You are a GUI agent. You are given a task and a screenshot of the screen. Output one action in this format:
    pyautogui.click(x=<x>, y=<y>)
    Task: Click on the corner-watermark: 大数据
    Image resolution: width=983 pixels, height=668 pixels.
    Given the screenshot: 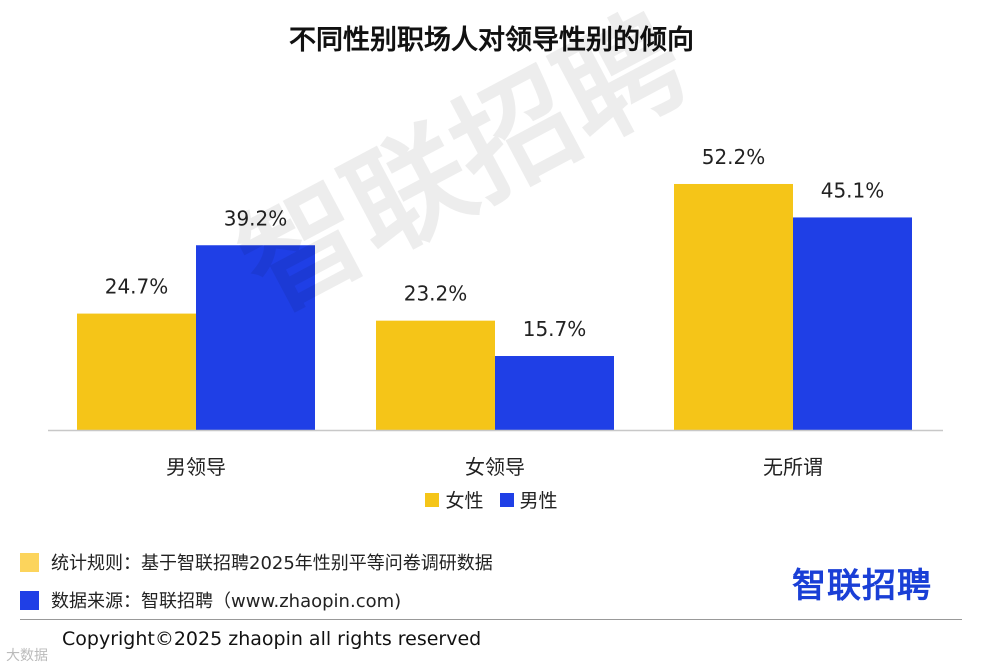 What is the action you would take?
    pyautogui.click(x=27, y=656)
    